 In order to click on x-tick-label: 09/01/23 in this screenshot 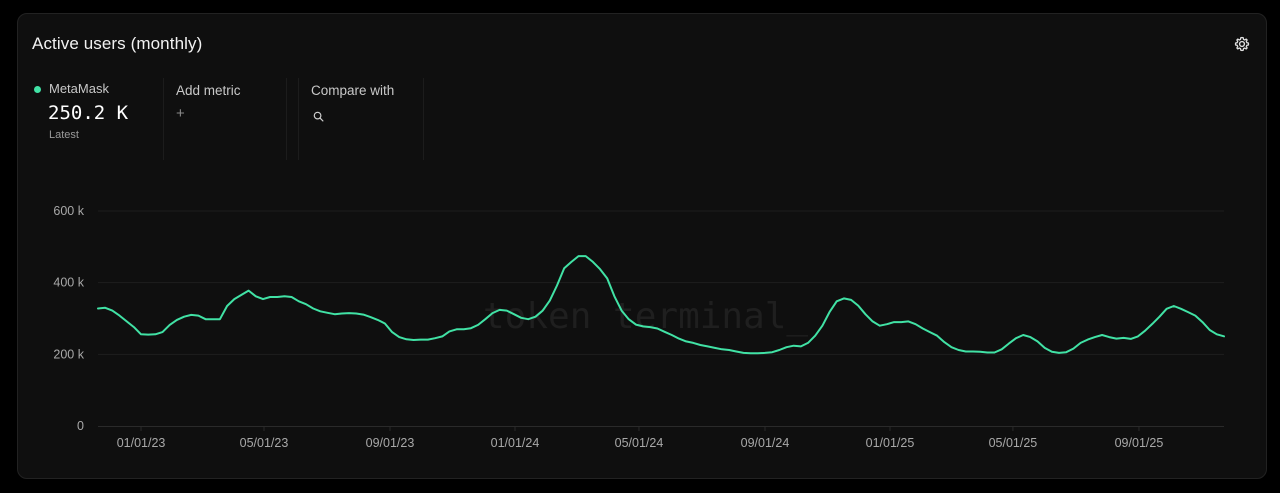, I will do `click(390, 443)`.